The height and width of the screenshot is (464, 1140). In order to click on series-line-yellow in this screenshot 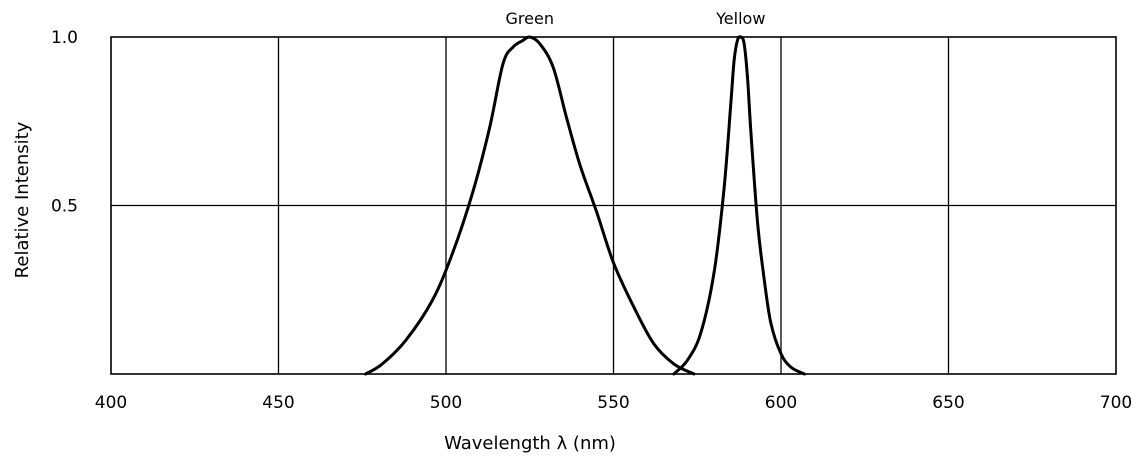, I will do `click(739, 205)`.